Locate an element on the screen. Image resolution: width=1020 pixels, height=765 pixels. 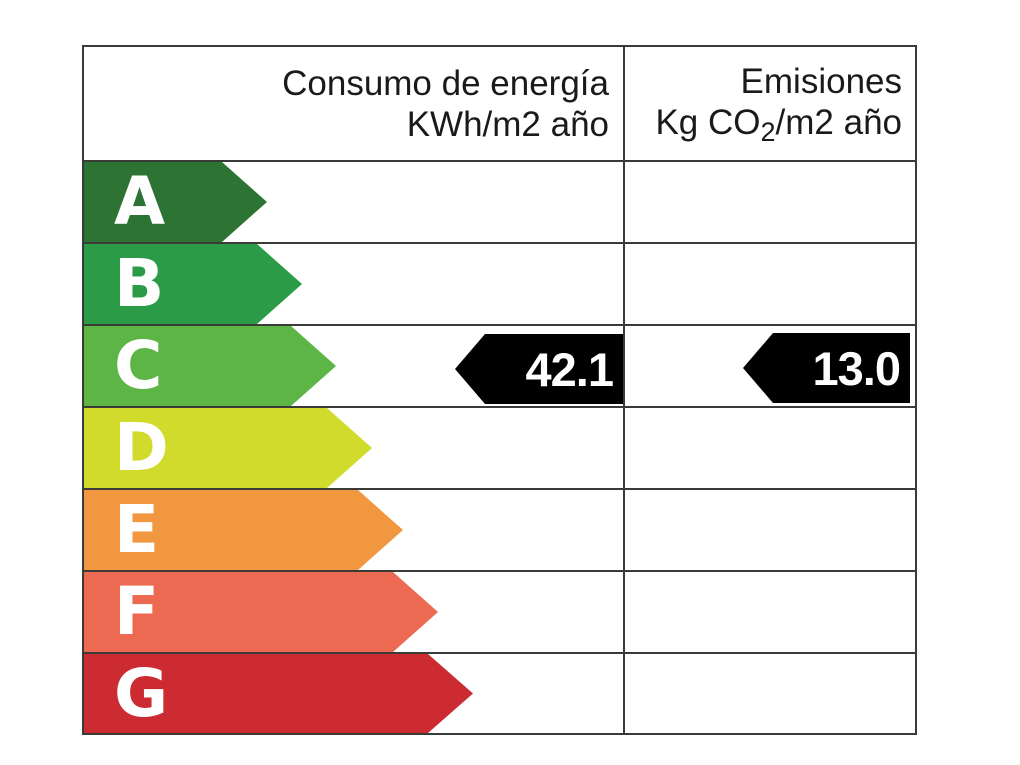
rating-arrow-e: E is located at coordinates (243, 530).